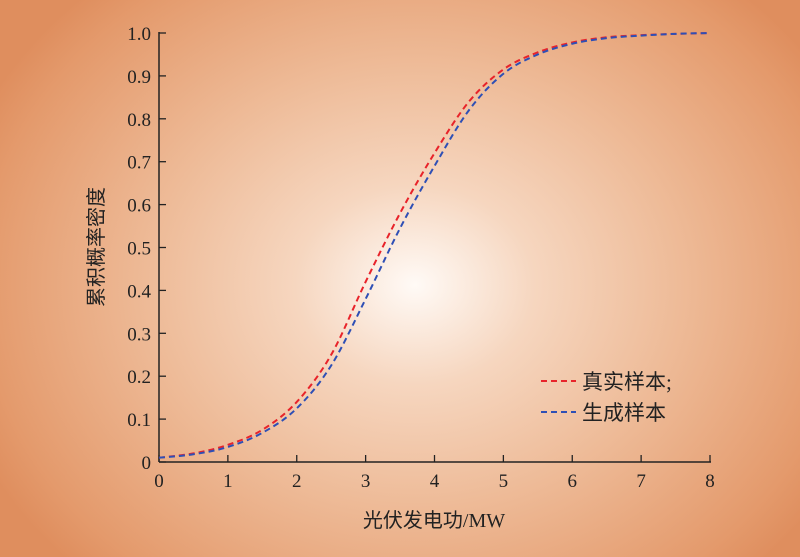 This screenshot has height=557, width=800. Describe the element at coordinates (624, 413) in the screenshot. I see `legend-label-1: 生成样本` at that location.